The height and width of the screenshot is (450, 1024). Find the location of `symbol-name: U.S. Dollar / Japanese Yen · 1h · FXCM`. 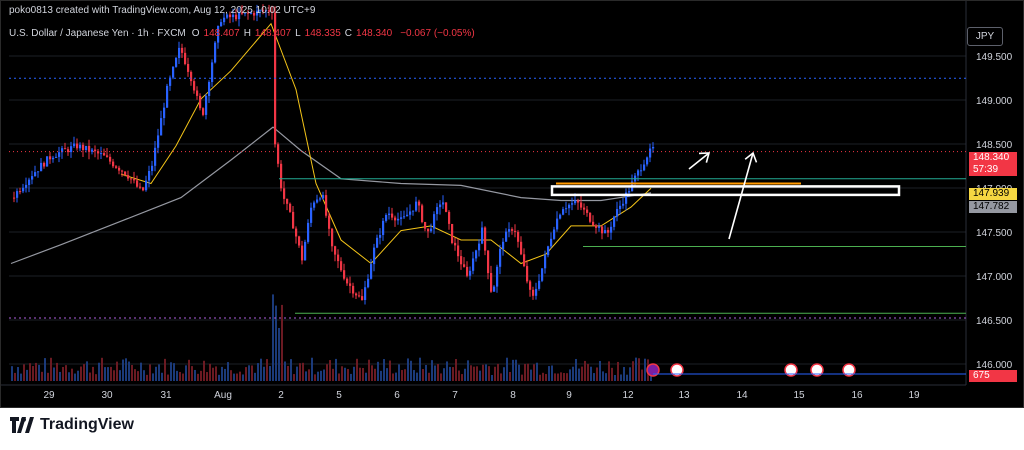

symbol-name: U.S. Dollar / Japanese Yen · 1h · FXCM is located at coordinates (97, 33).